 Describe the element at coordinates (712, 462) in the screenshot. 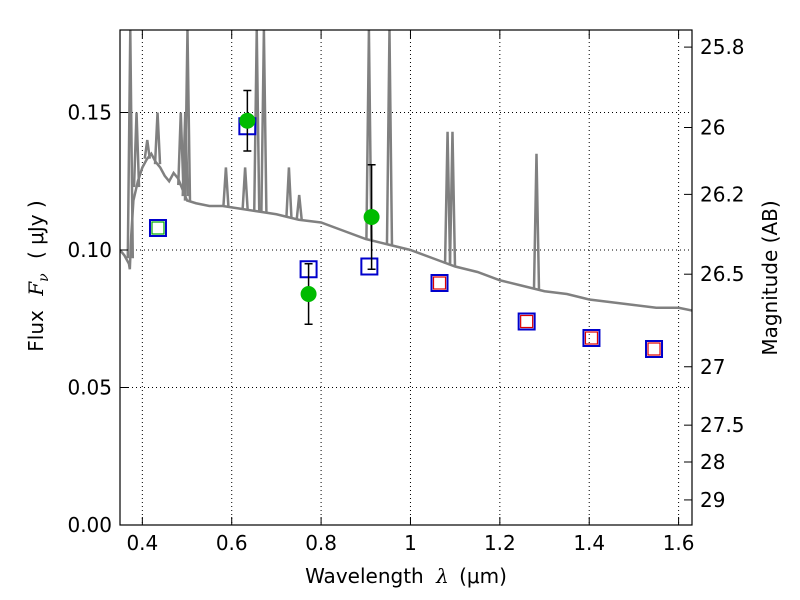

I see `y2-tick-label: 28` at that location.